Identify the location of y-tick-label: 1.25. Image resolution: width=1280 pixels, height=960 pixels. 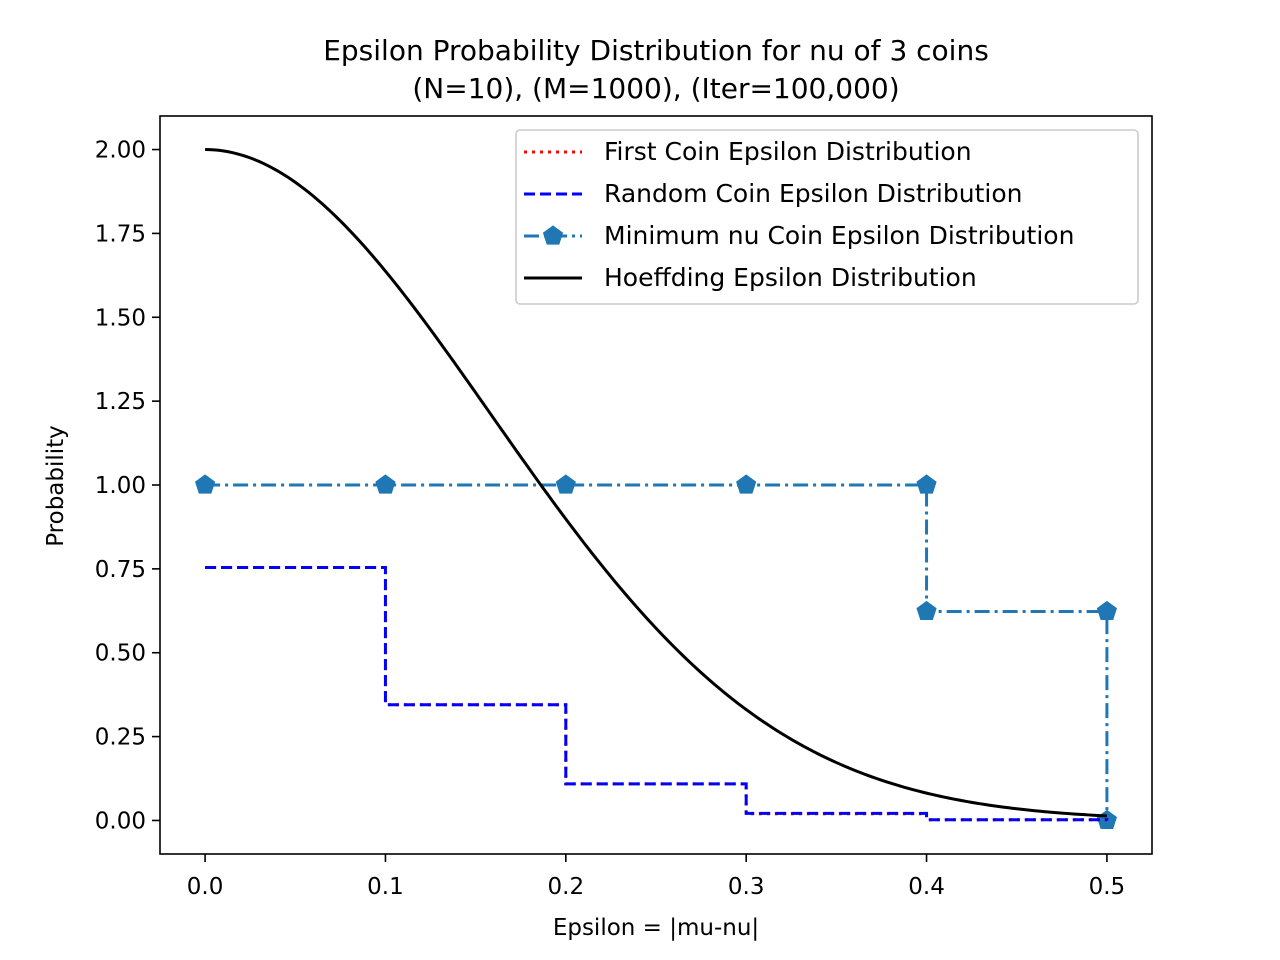
(120, 402).